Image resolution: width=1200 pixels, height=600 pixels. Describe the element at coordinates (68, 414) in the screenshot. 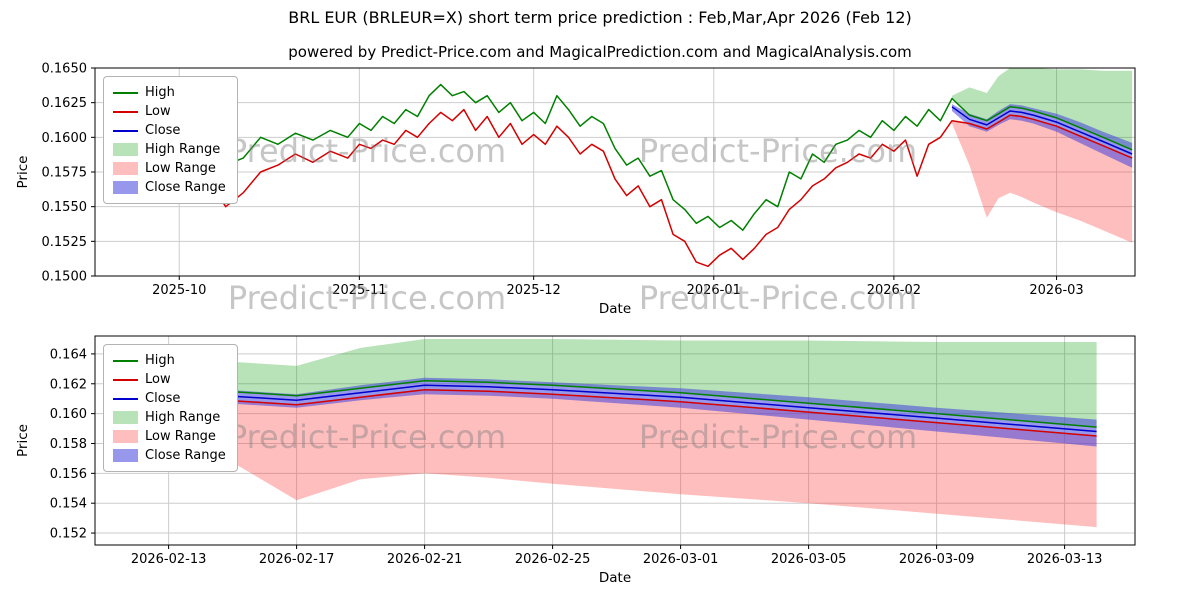

I see `y-tick-label: 0.160` at that location.